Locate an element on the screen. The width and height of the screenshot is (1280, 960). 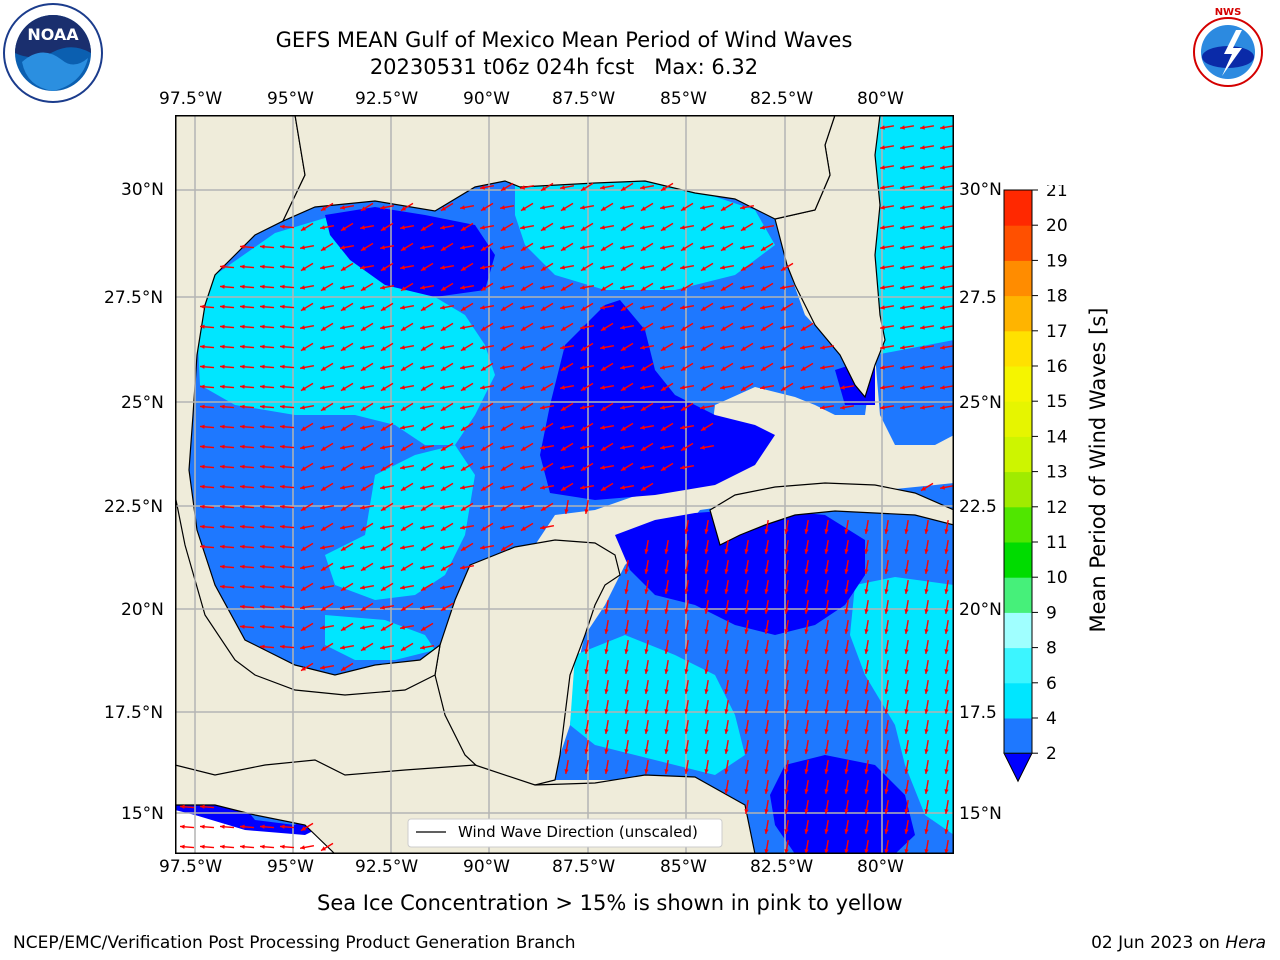
colorbar-tick-label: 13 is located at coordinates (1057, 473).